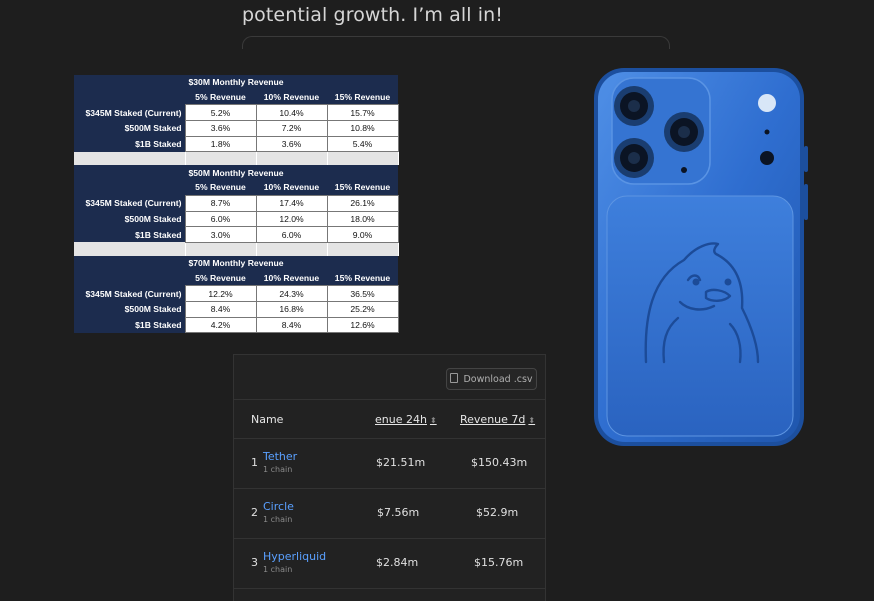 The image size is (874, 601). Describe the element at coordinates (220, 203) in the screenshot. I see `yield-cell: 8.7%` at that location.